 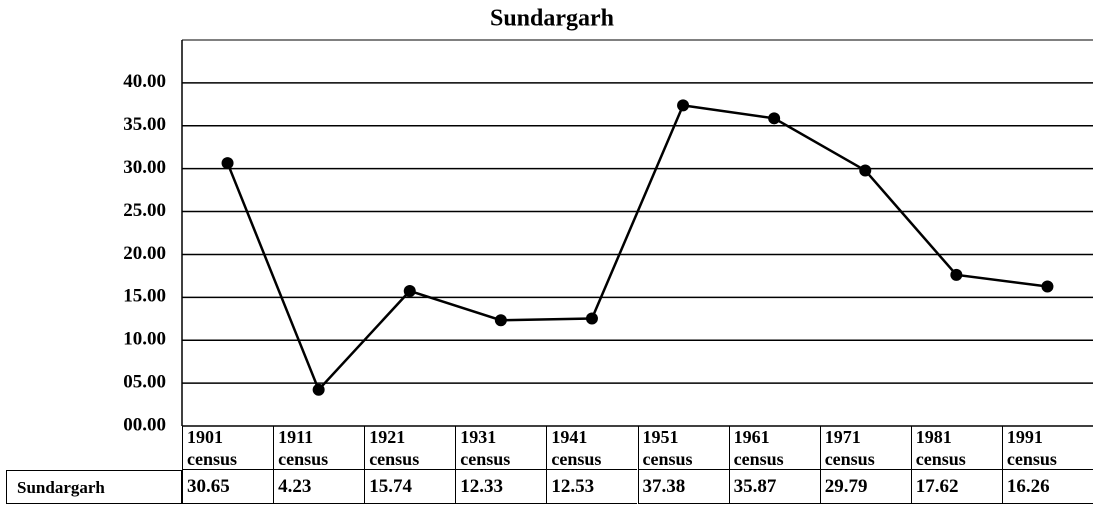 I want to click on y-tick-label: 25.00, so click(x=144, y=210).